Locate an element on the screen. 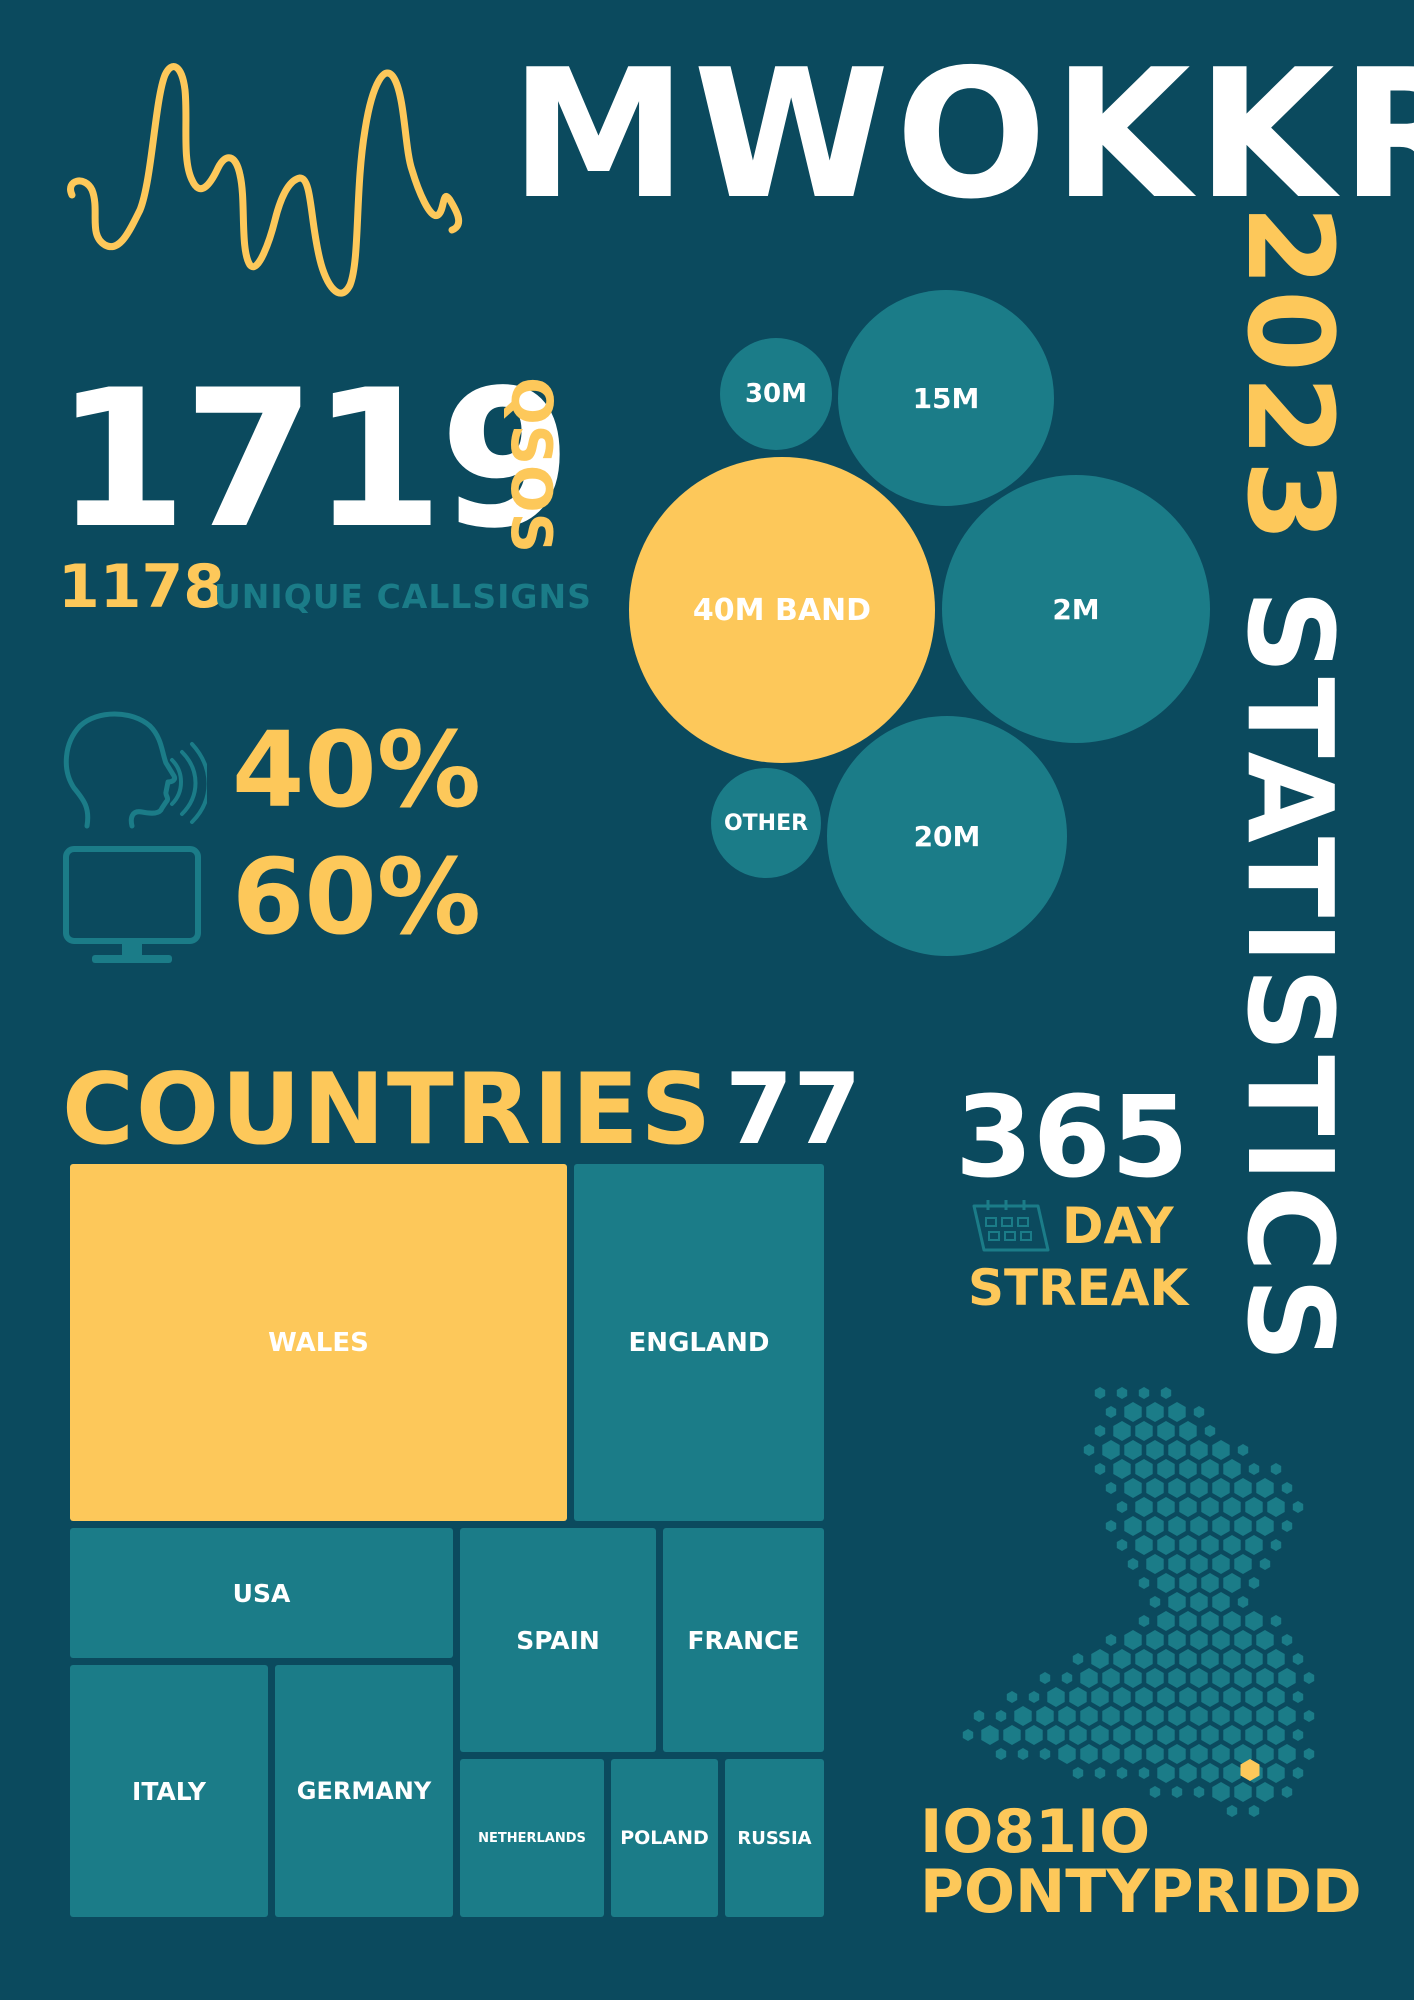 This screenshot has height=2000, width=1414. country-tile-wales: WALES is located at coordinates (318, 1342).